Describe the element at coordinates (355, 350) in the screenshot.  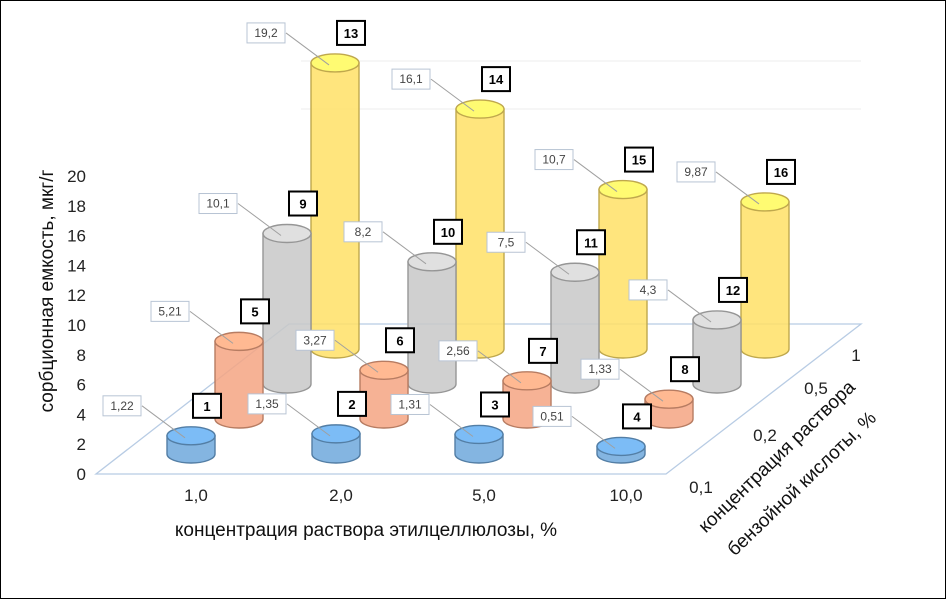
I see `value-callout: 3,27 6` at that location.